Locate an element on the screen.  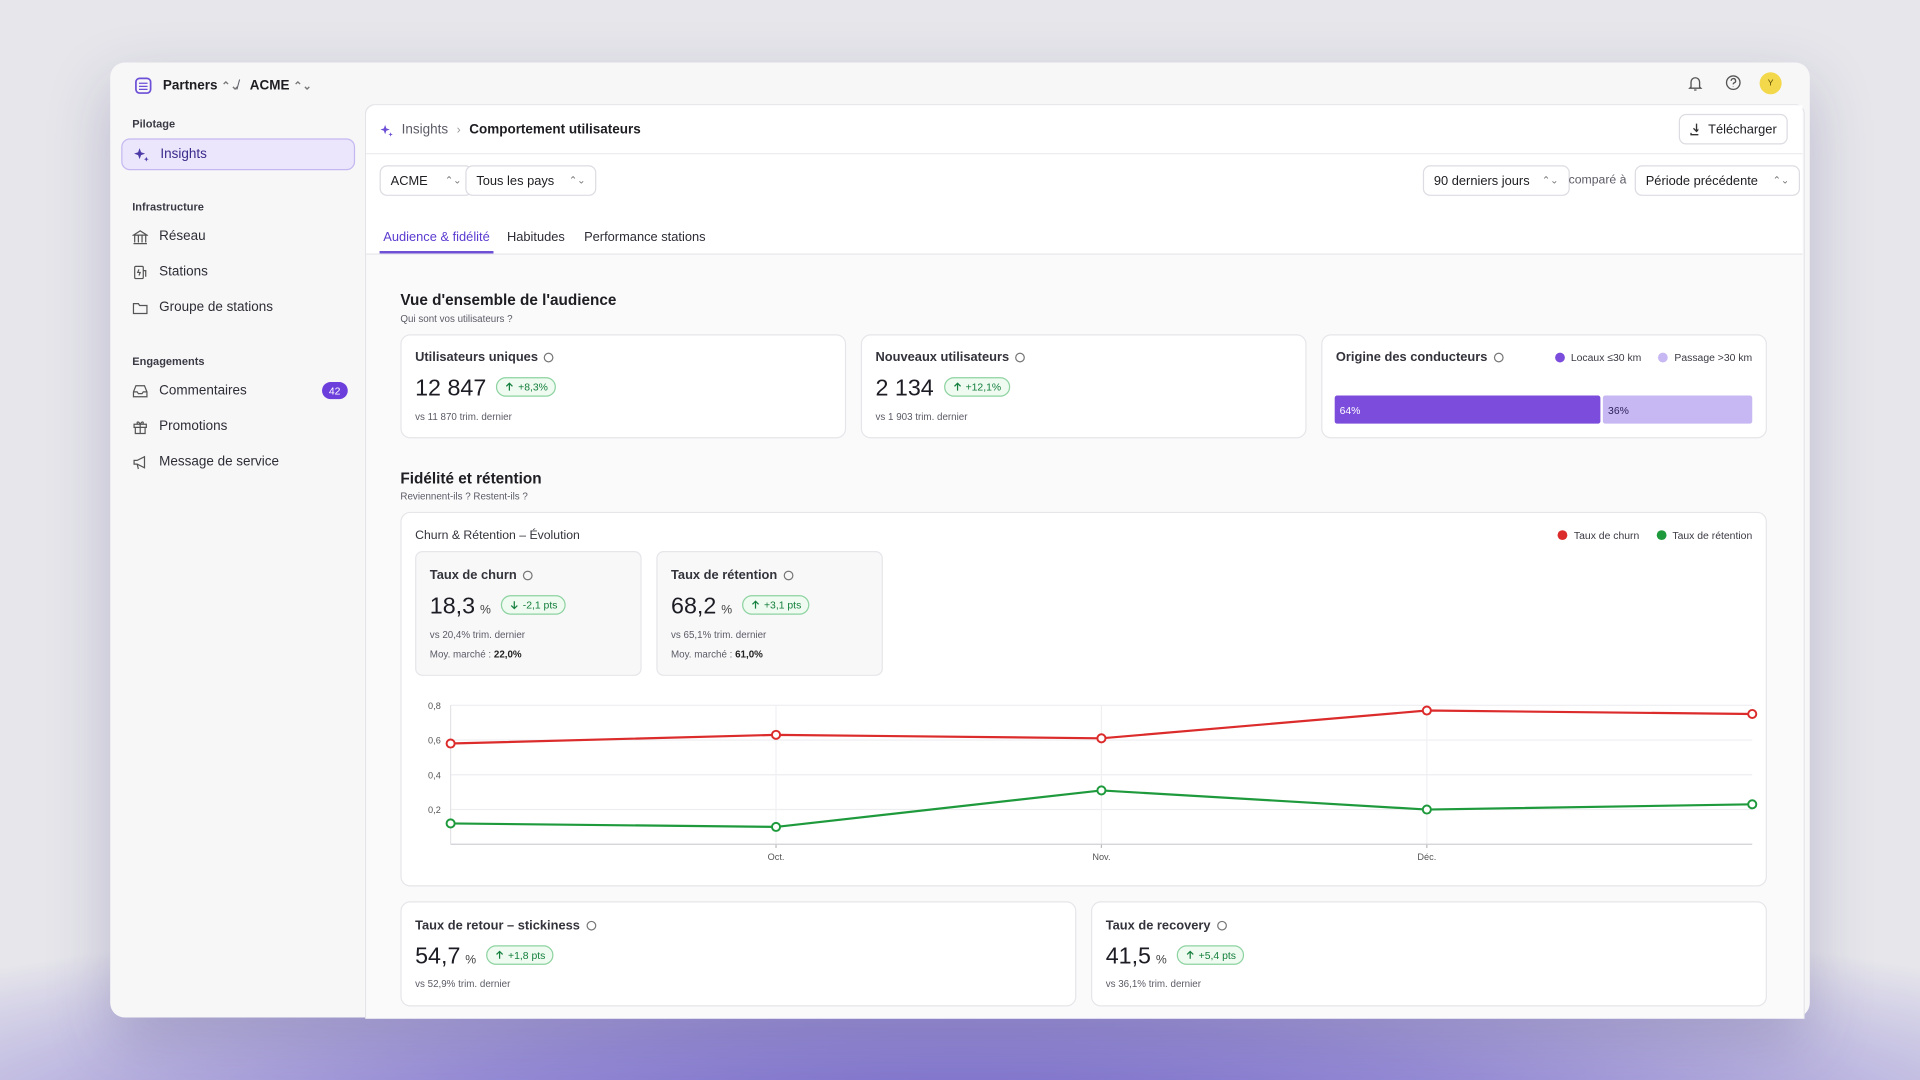
kpi-value: 2 134 is located at coordinates (904, 388).